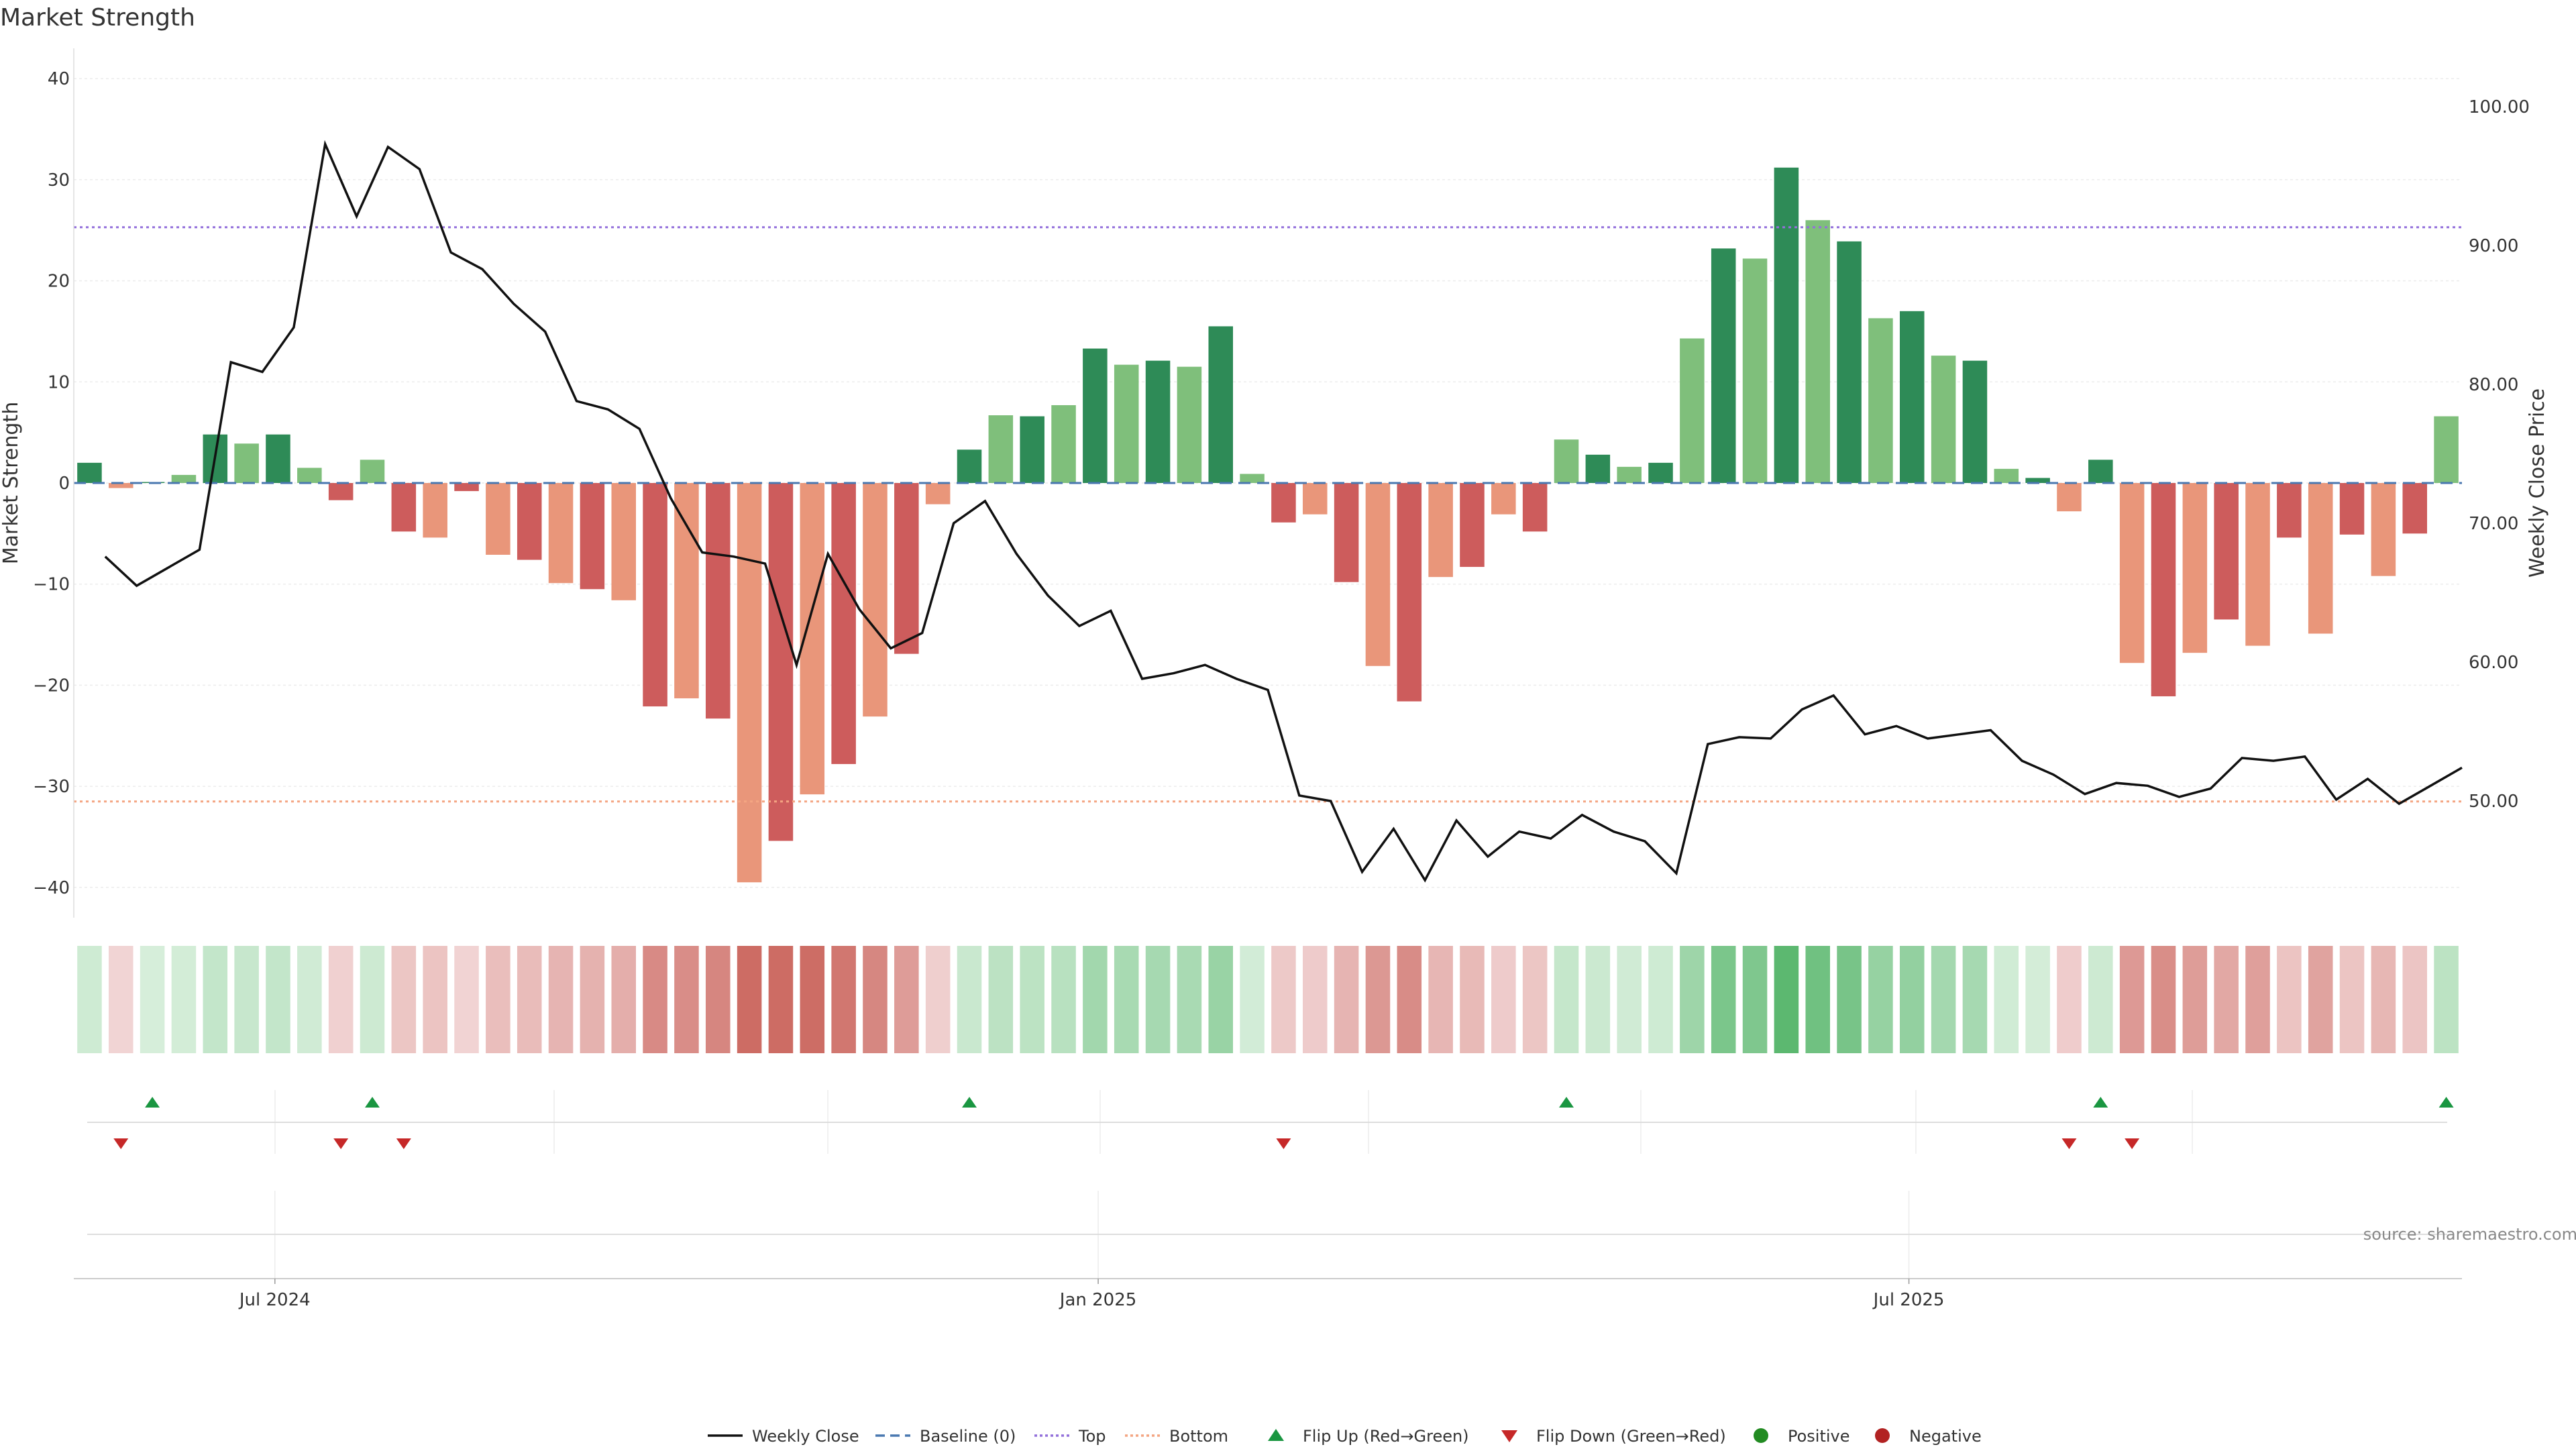 The width and height of the screenshot is (2576, 1449). Describe the element at coordinates (1268, 999) in the screenshot. I see `heat-strip` at that location.